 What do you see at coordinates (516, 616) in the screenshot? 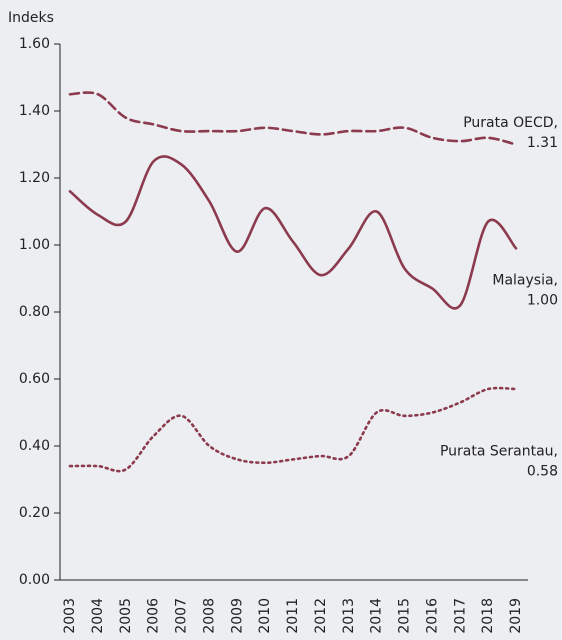
I see `x-tick-label: 2019` at bounding box center [516, 616].